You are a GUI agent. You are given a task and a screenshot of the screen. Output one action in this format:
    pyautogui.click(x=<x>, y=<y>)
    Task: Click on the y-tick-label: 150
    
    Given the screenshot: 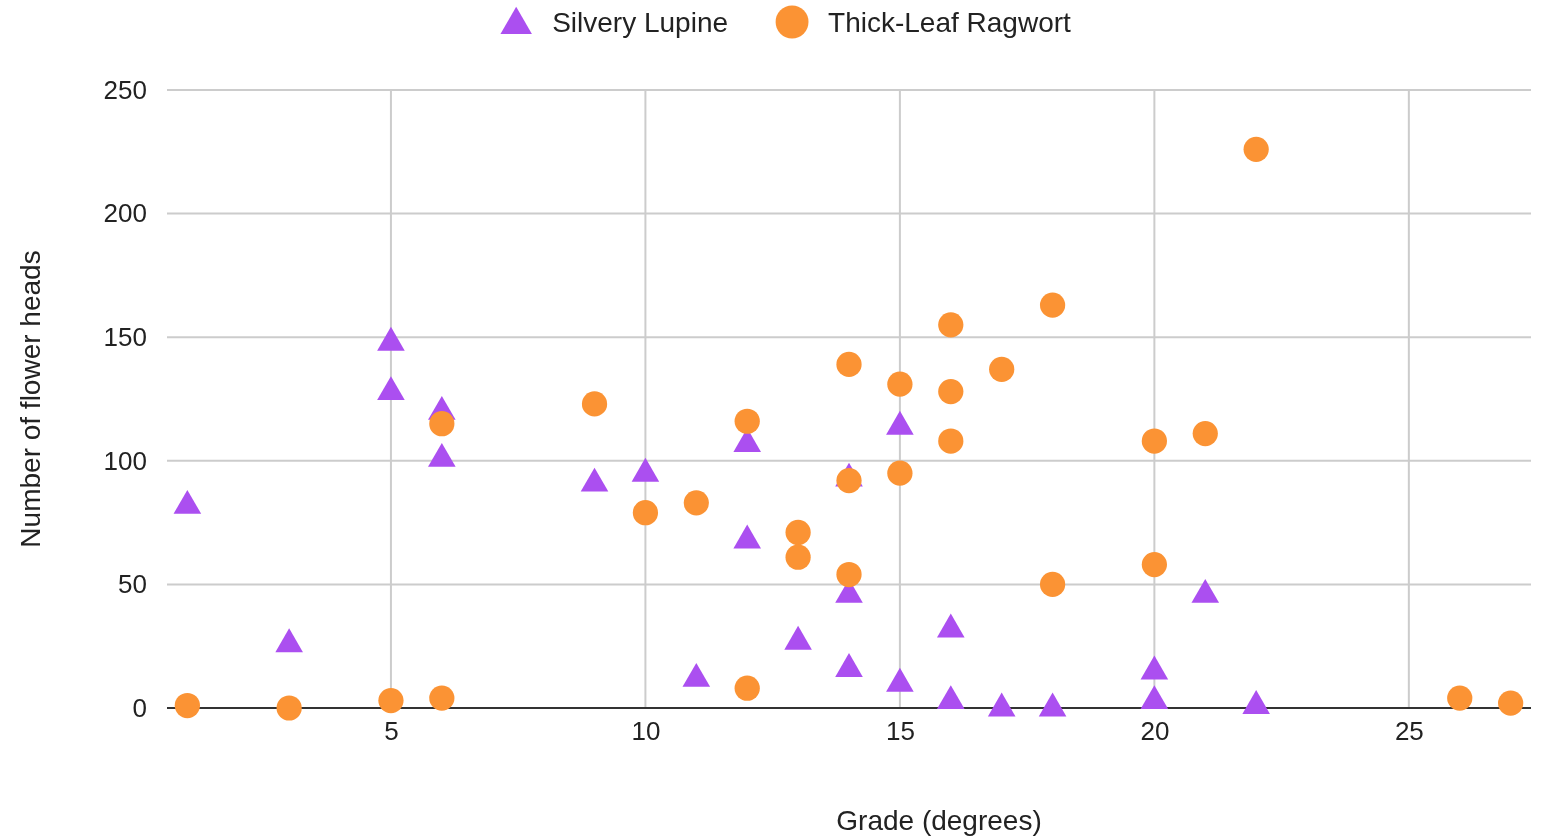 What is the action you would take?
    pyautogui.click(x=125, y=337)
    